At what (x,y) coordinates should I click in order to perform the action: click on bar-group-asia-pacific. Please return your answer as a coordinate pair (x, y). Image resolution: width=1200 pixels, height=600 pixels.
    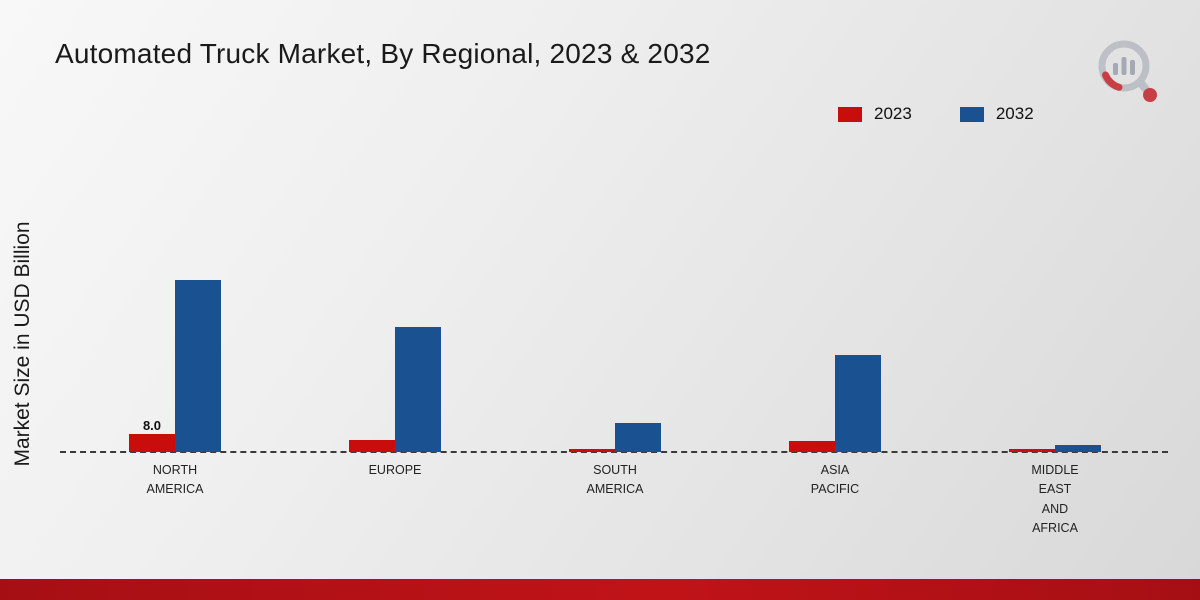
    Looking at the image, I should click on (835, 403).